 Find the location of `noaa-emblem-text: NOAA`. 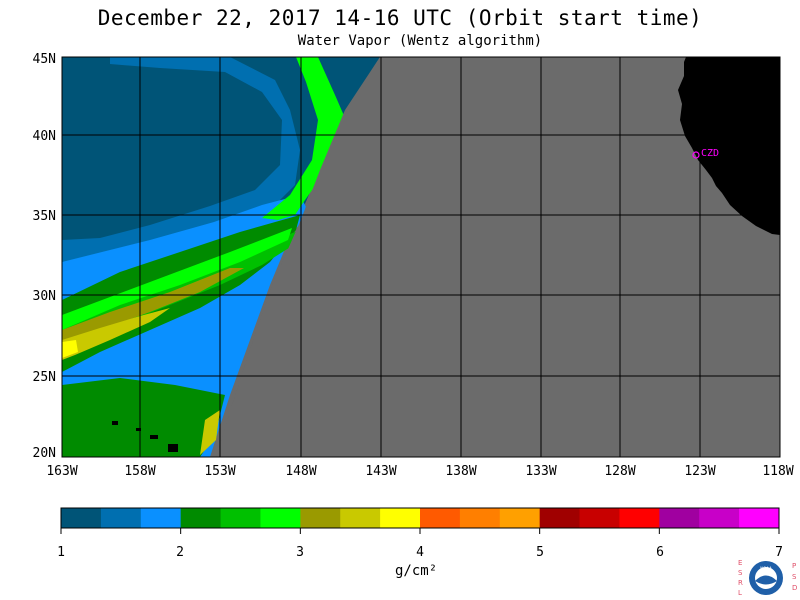

noaa-emblem-text: NOAA is located at coordinates (766, 568).